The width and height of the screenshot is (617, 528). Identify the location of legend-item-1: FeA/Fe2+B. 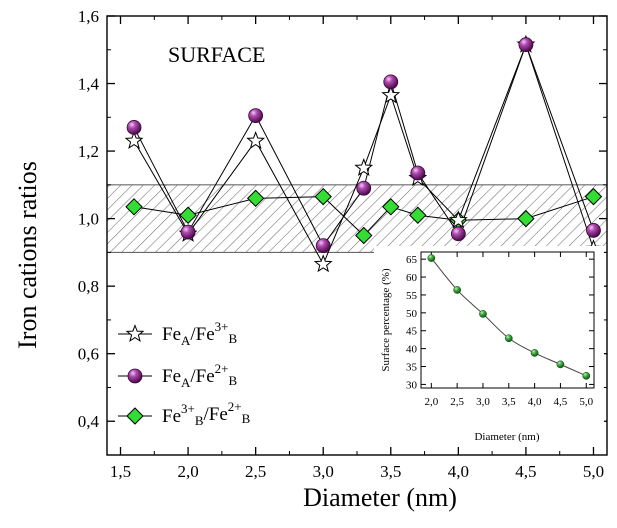
(178, 375).